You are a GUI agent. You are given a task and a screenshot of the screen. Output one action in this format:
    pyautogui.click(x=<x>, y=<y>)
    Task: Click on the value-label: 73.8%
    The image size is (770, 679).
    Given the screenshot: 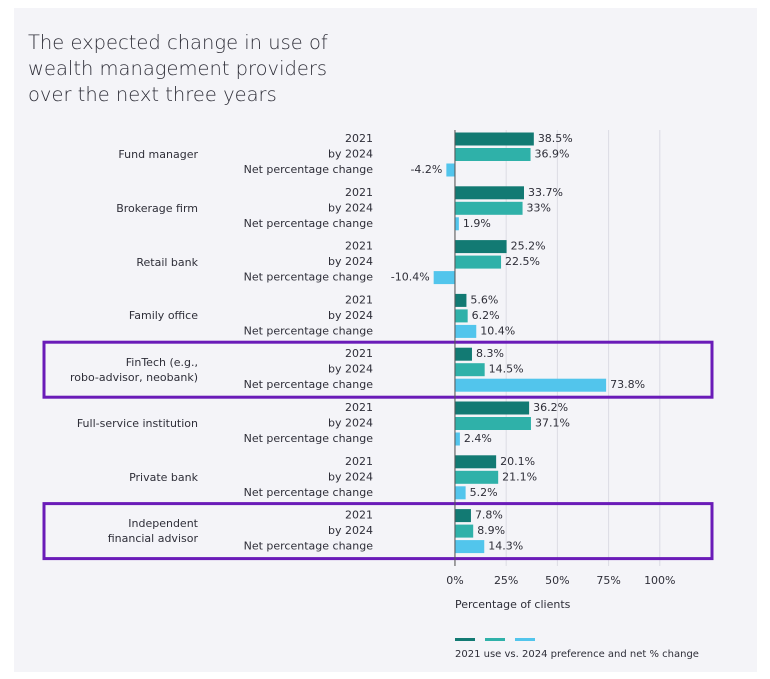 What is the action you would take?
    pyautogui.click(x=627, y=384)
    